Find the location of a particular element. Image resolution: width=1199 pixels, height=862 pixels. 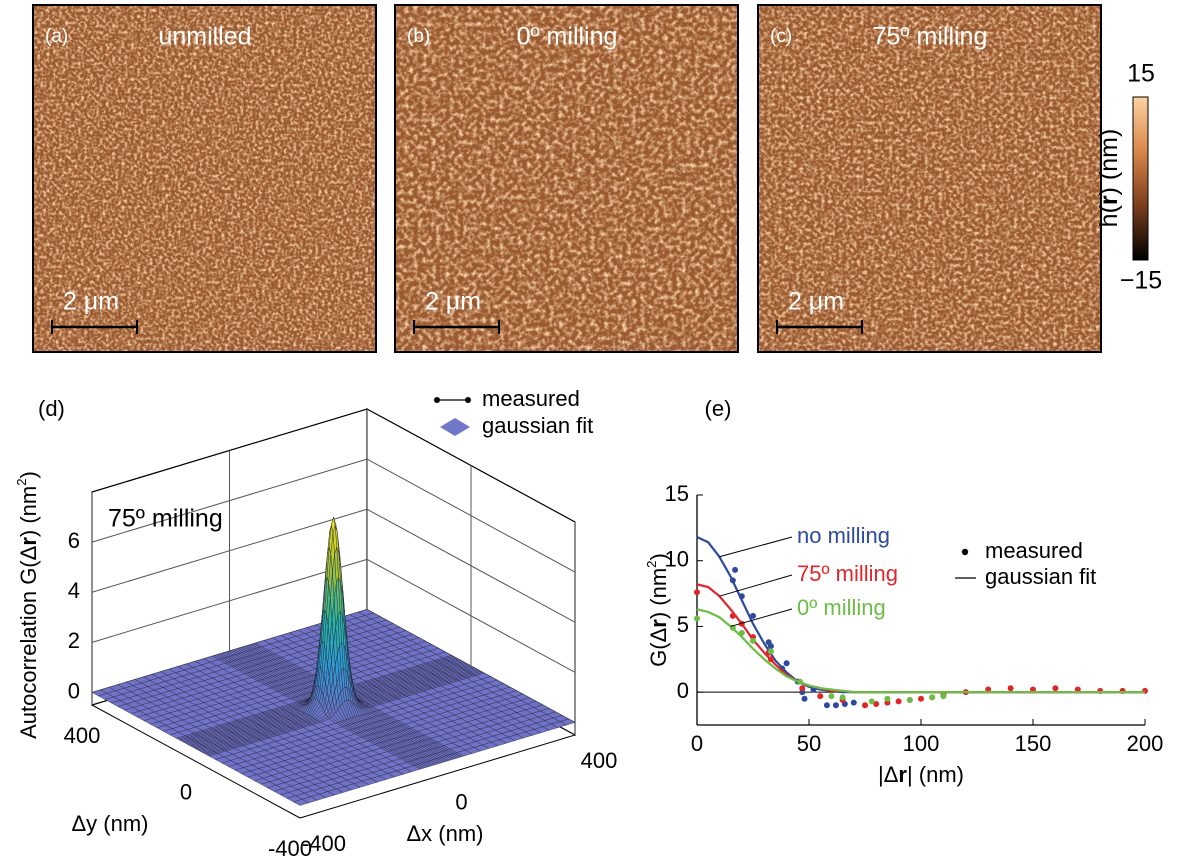

image-title: unmilled is located at coordinates (204, 37).